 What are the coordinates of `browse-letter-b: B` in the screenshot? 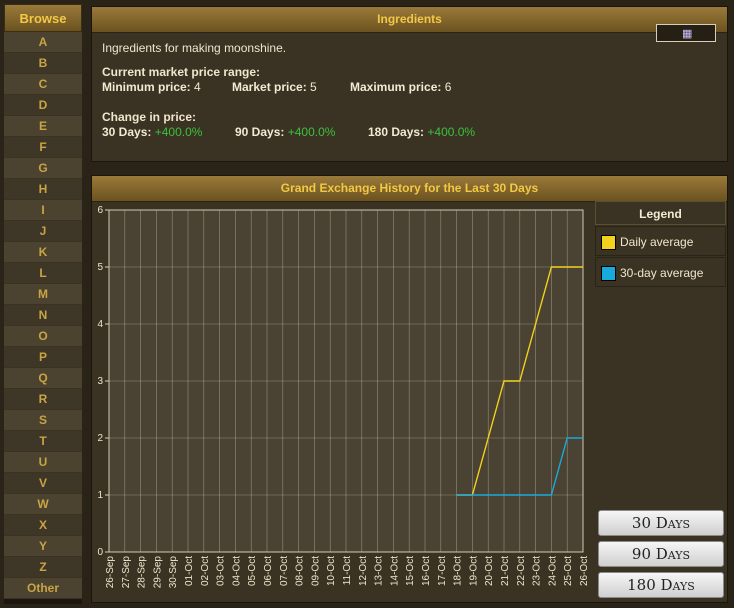 It's located at (43, 63).